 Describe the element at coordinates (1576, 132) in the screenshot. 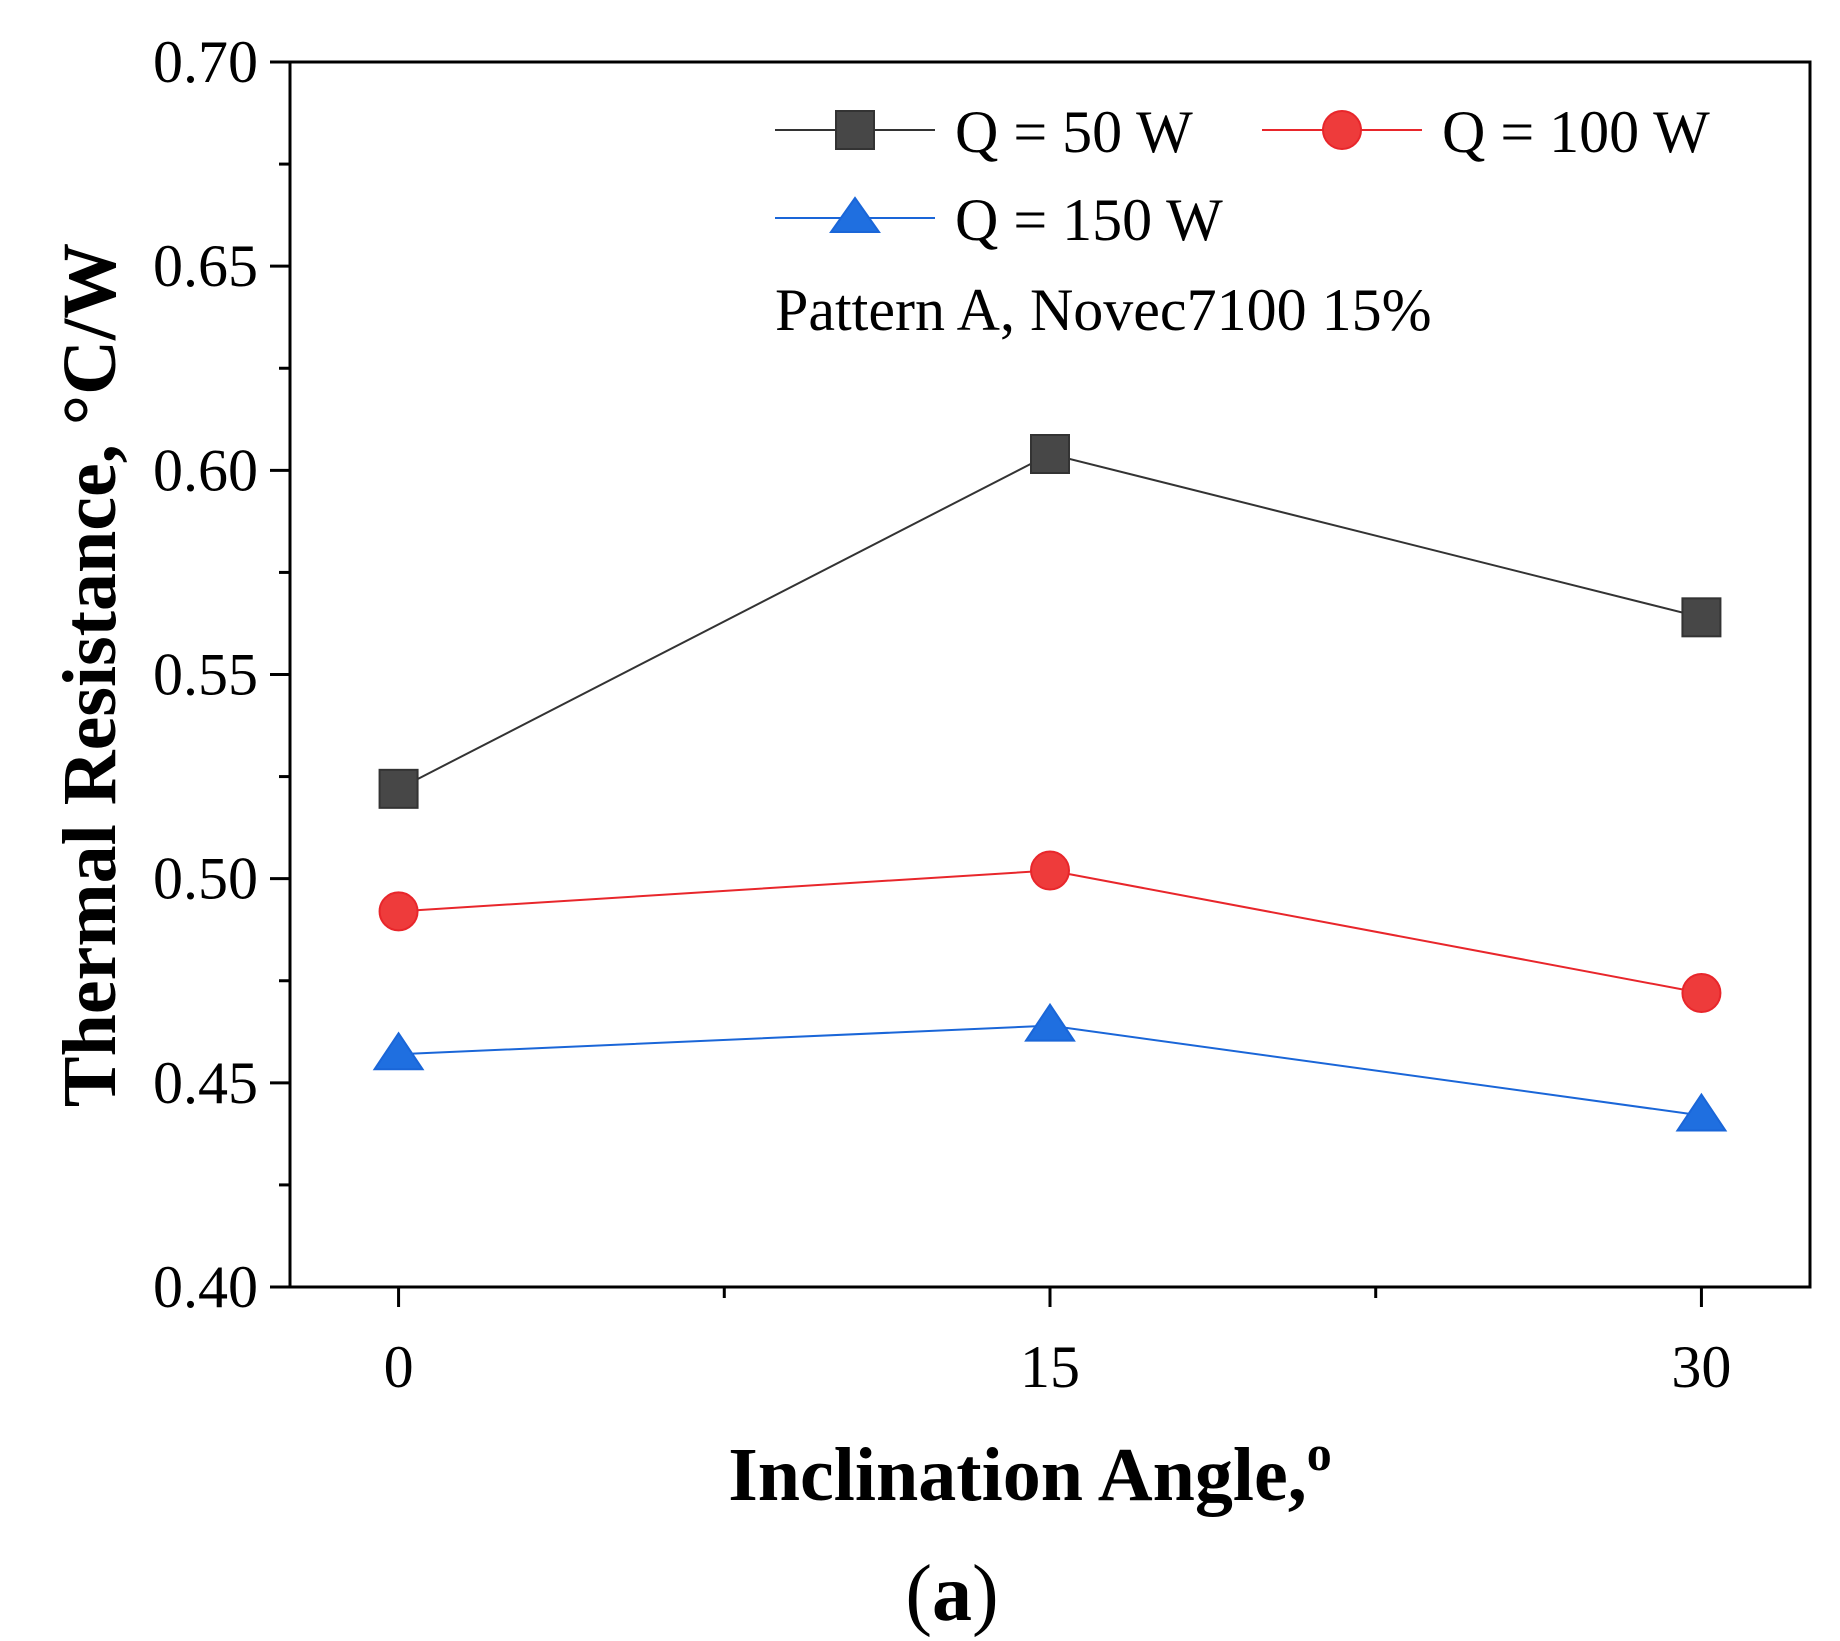

I see `legend-label-q100: Q = 100 W` at that location.